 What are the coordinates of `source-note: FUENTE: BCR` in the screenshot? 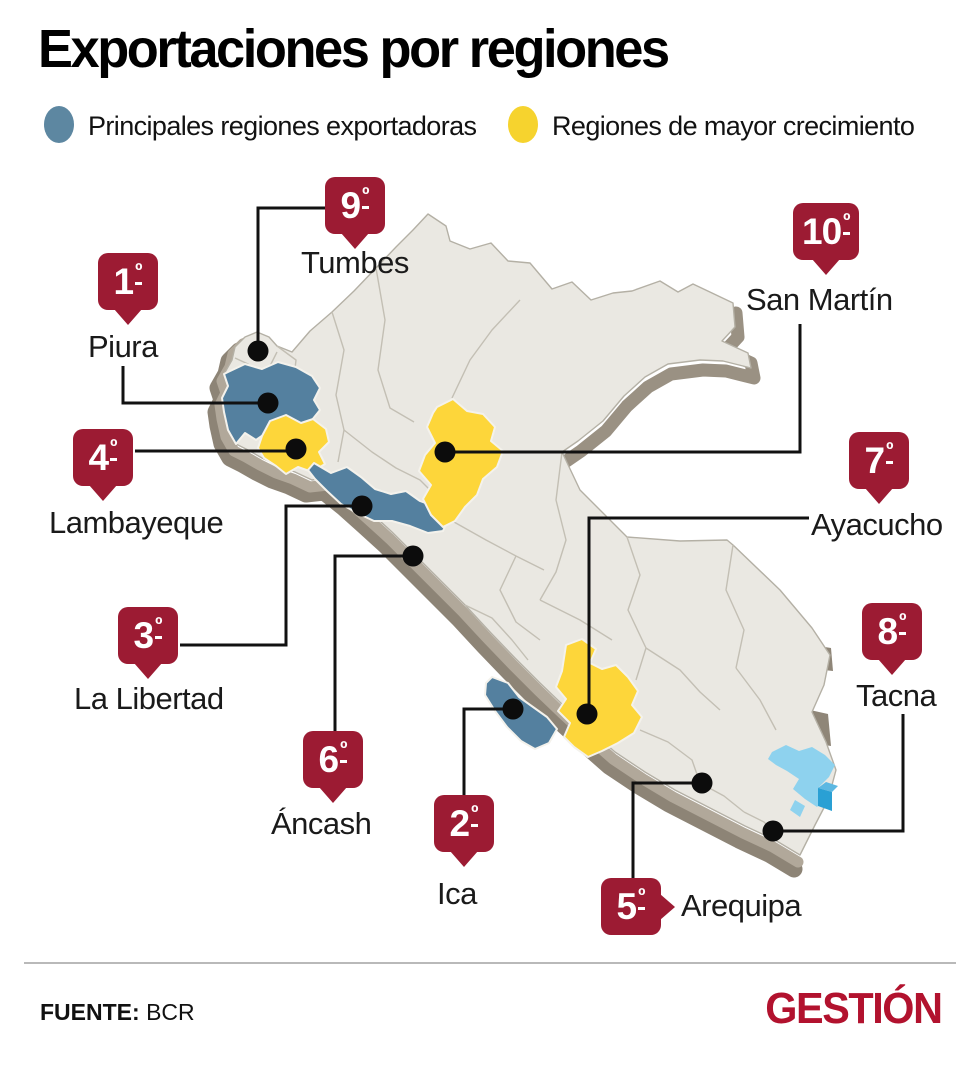 It's located at (117, 1012).